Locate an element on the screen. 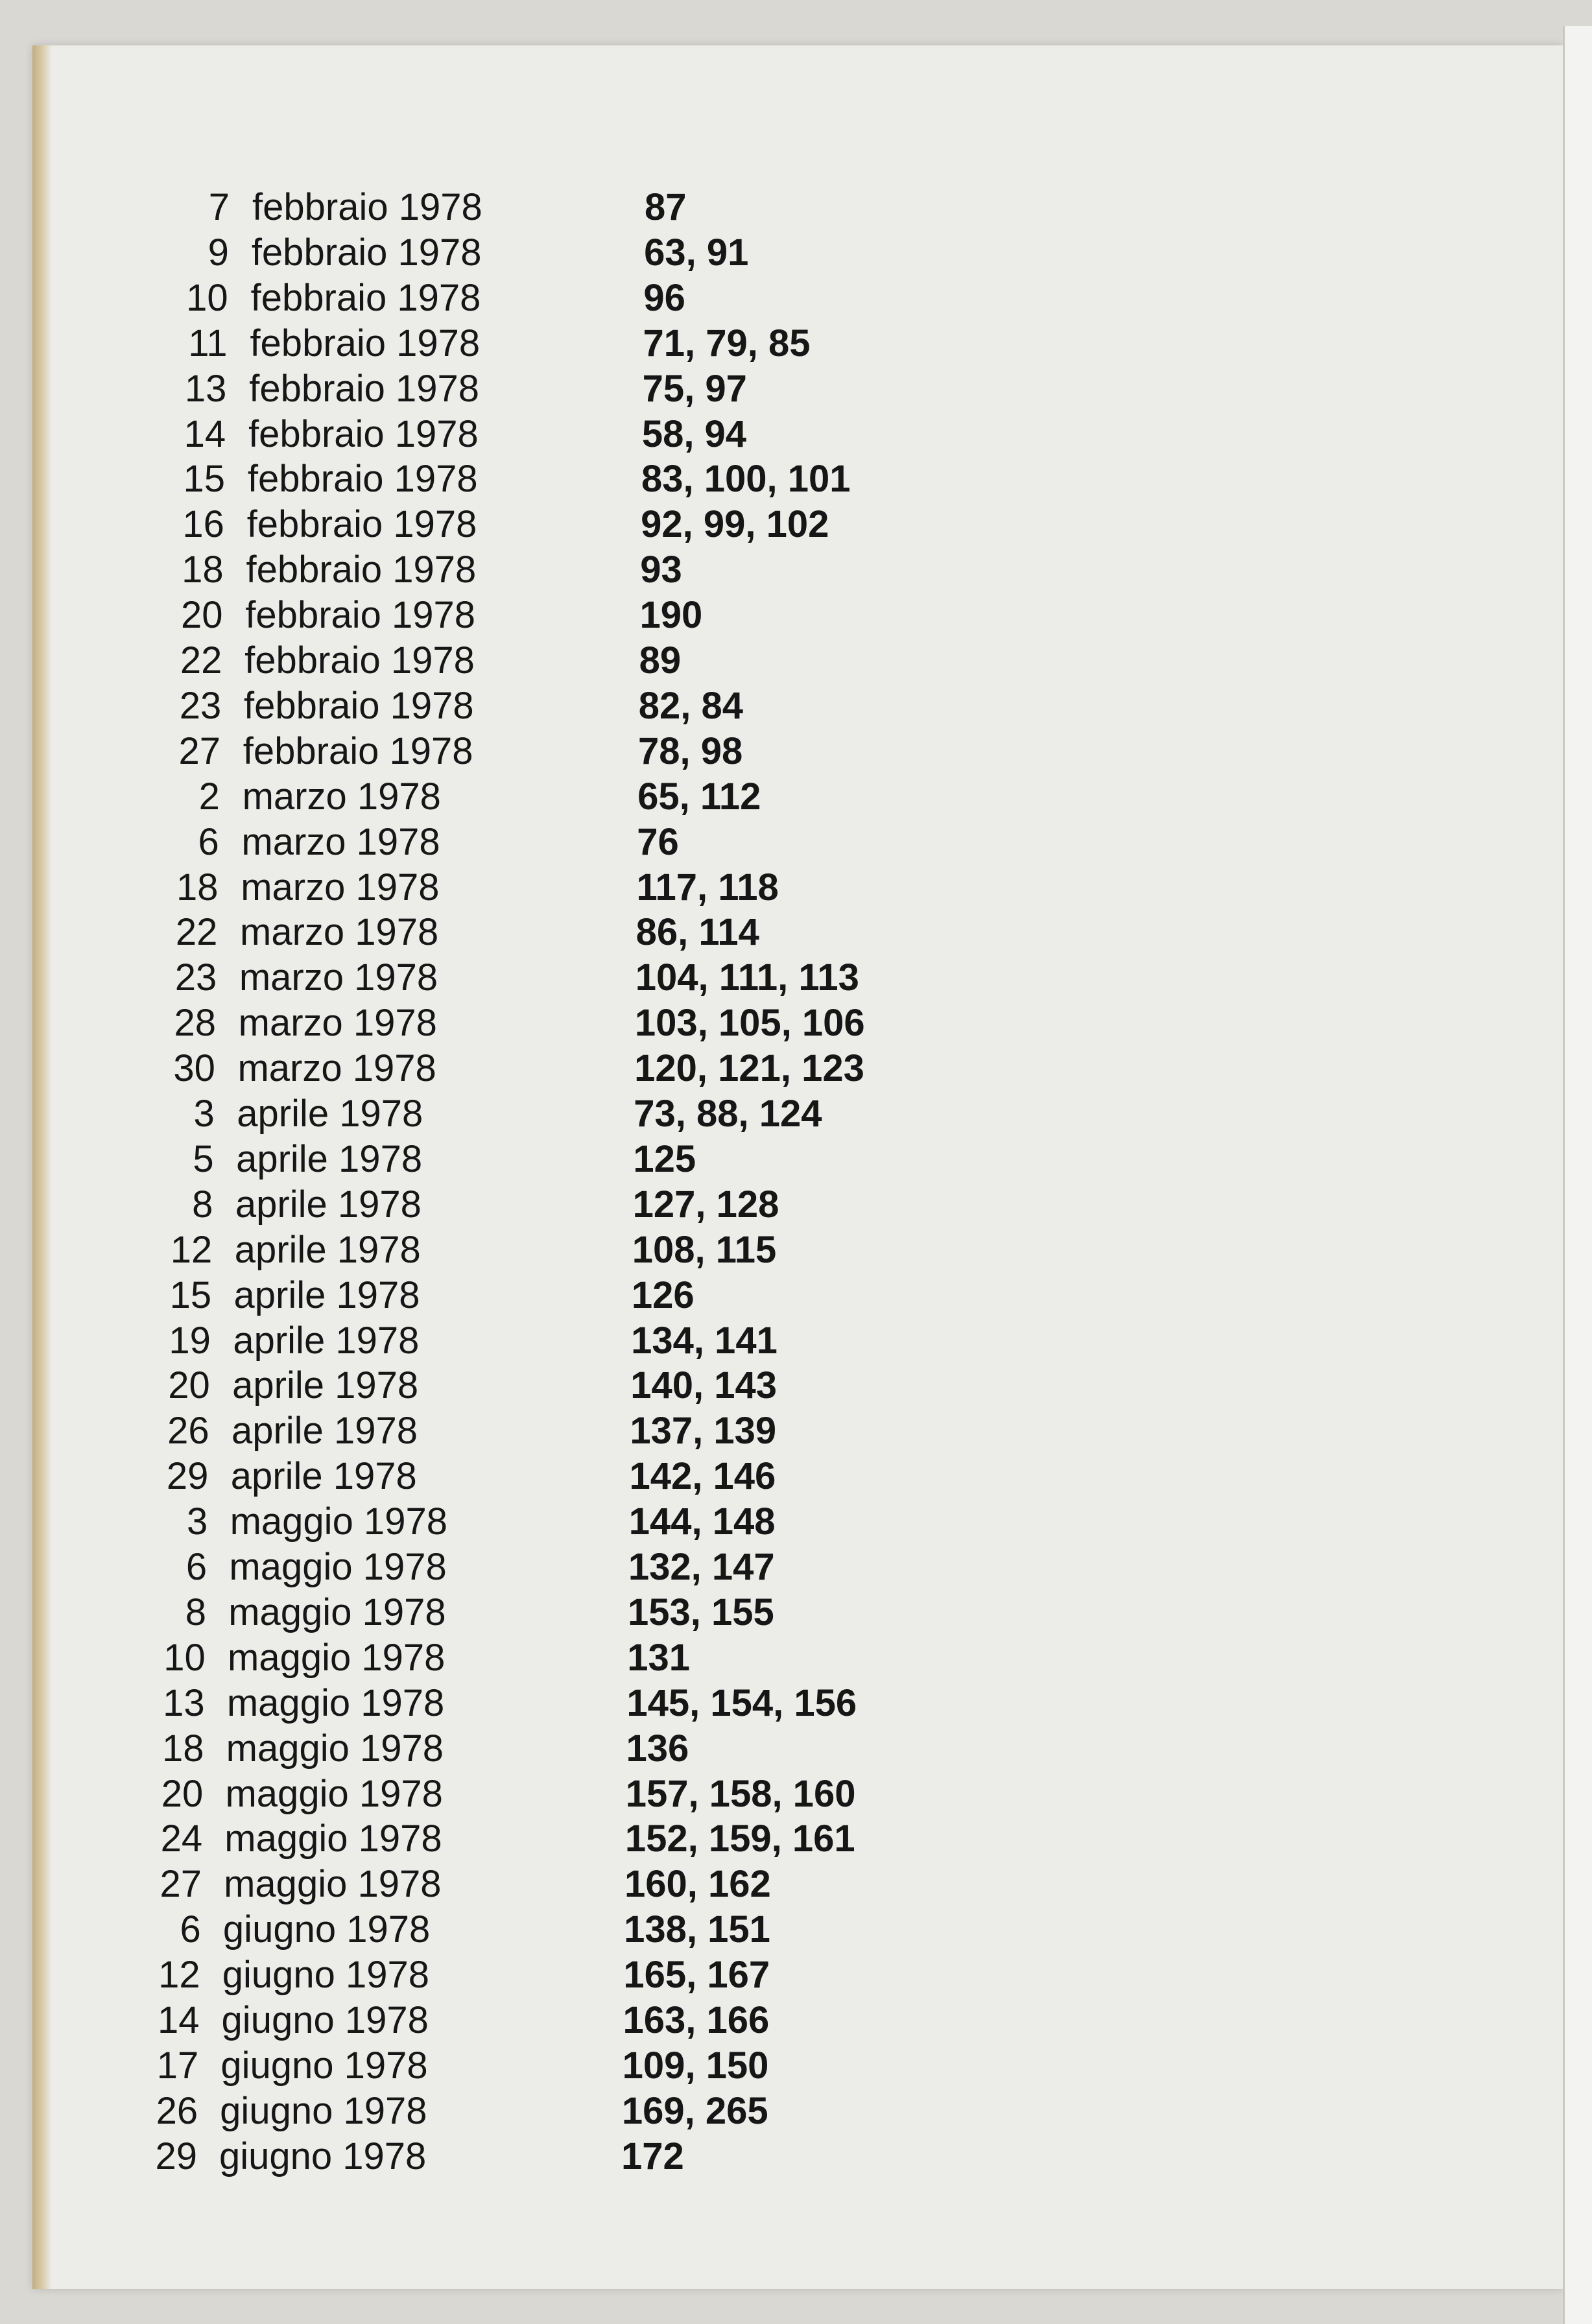 Image resolution: width=1592 pixels, height=2324 pixels. day: 28 is located at coordinates (195, 1024).